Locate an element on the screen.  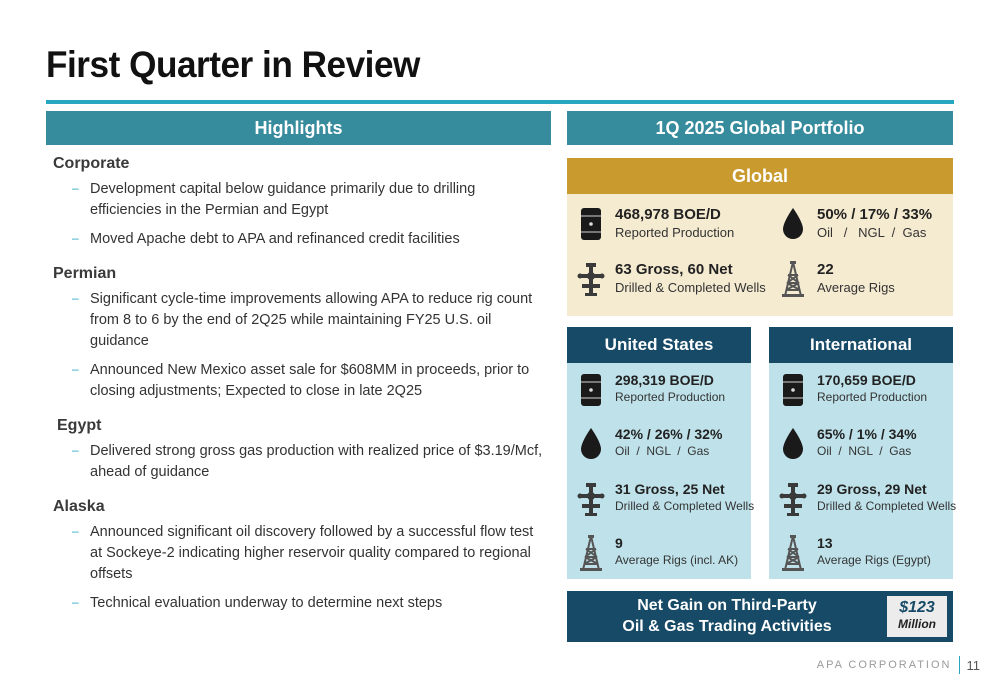
title-divider is located at coordinates (500, 102).